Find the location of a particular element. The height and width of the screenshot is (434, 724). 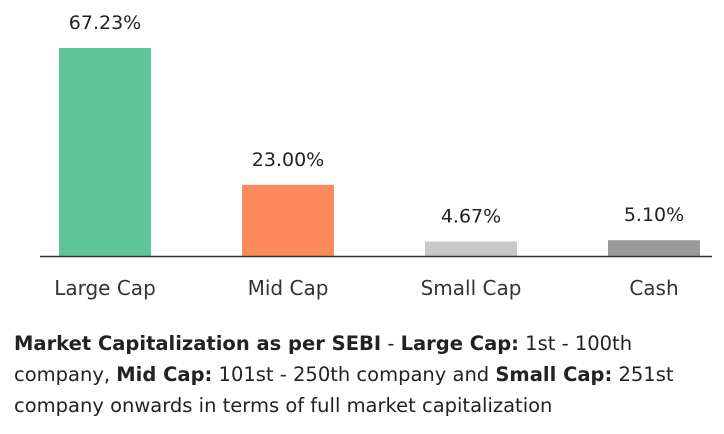

category-label-small-cap: Small Cap is located at coordinates (471, 288).